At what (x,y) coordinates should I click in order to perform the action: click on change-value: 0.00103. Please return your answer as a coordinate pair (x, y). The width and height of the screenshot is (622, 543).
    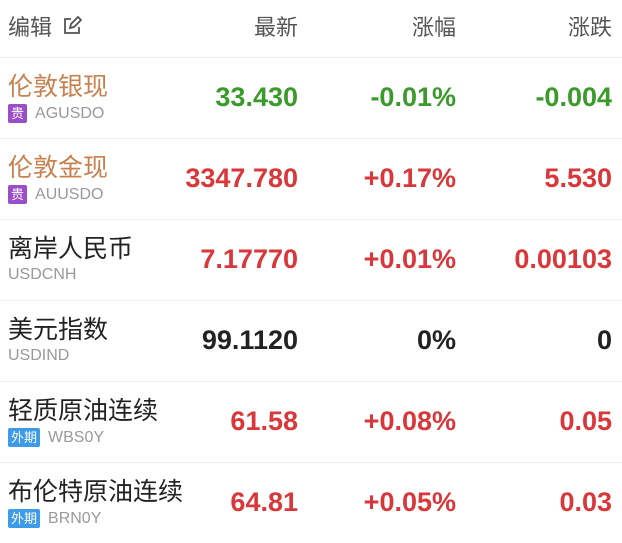
    Looking at the image, I should click on (563, 259).